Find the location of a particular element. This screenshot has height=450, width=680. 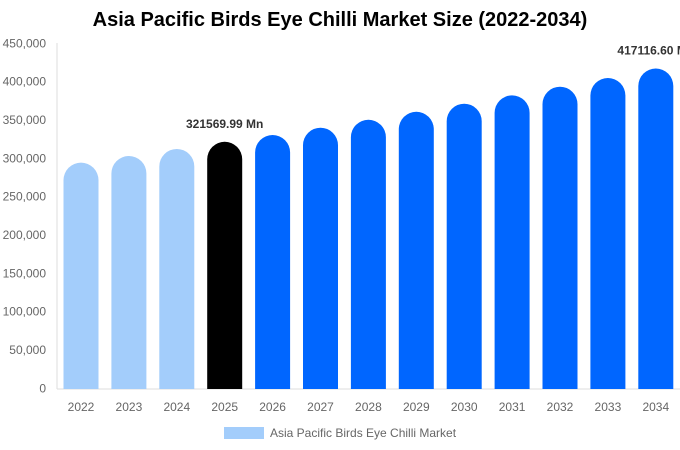

bar-2027 is located at coordinates (320, 258).